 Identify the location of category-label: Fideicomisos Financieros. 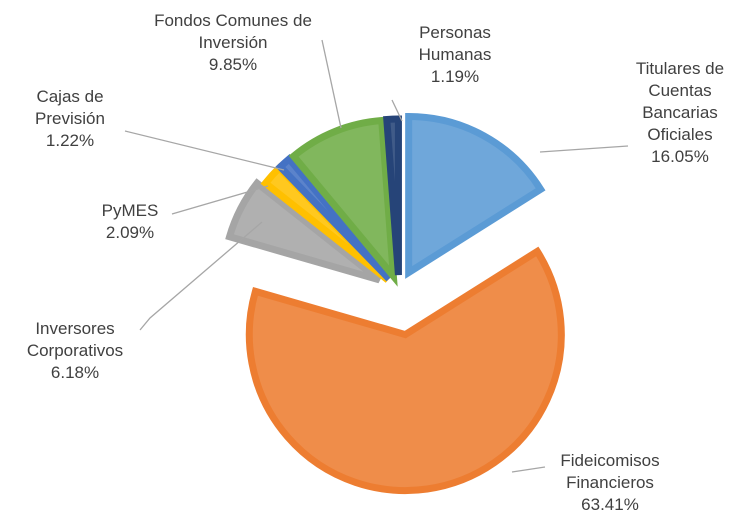
(610, 471).